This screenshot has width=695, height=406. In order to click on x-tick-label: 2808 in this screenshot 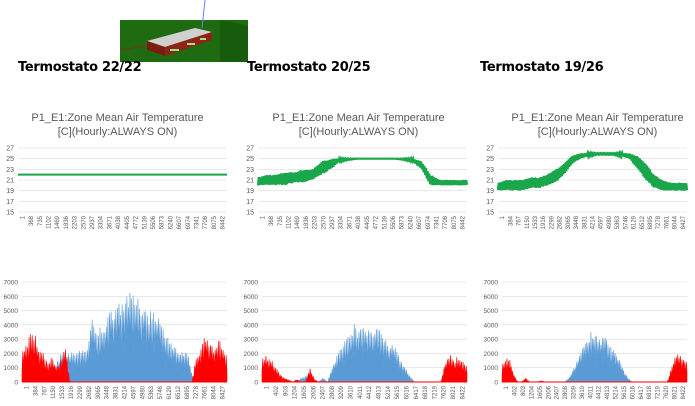, I will do `click(566, 392)`.